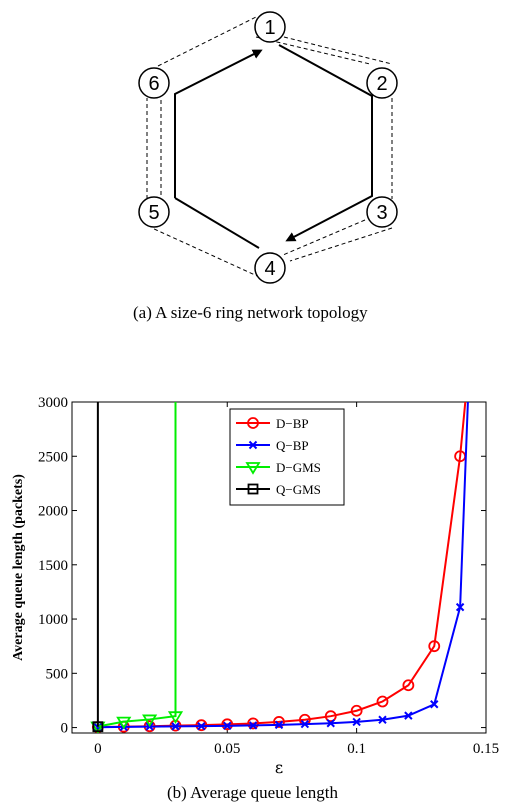  I want to click on legend-label: D−BP, so click(292, 423).